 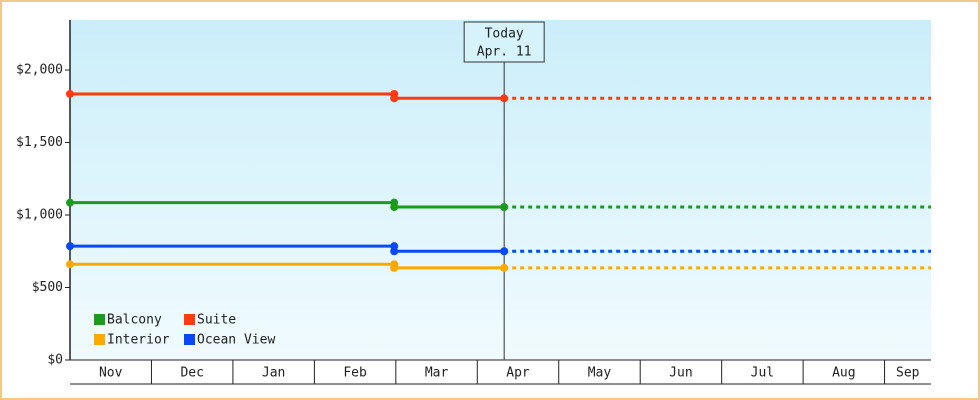 I want to click on x-tick-label: Jun, so click(x=680, y=373).